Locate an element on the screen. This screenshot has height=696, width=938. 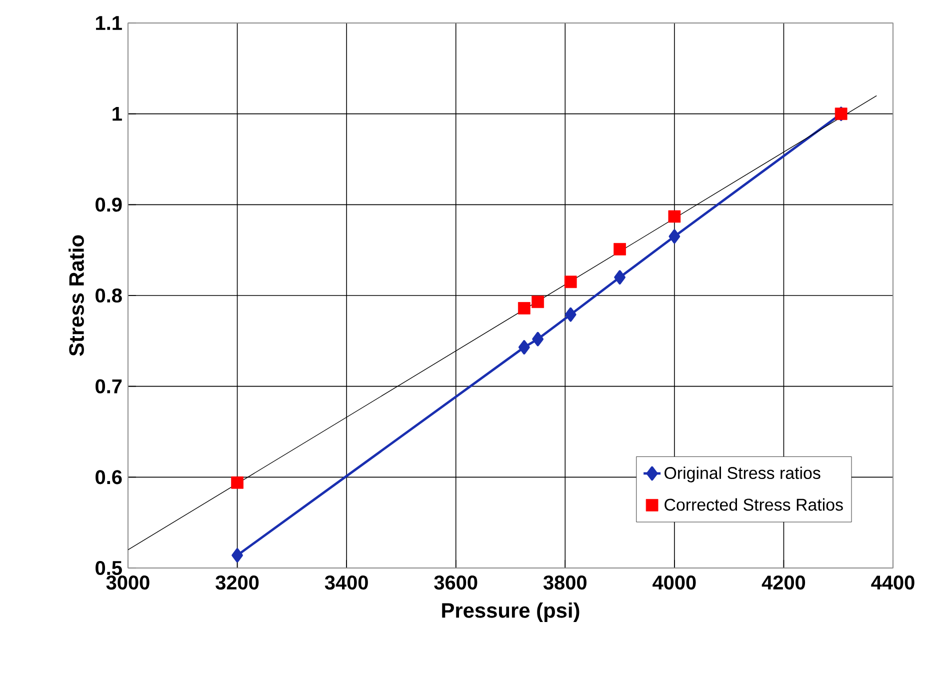
x-tick-label: 3000 is located at coordinates (128, 583).